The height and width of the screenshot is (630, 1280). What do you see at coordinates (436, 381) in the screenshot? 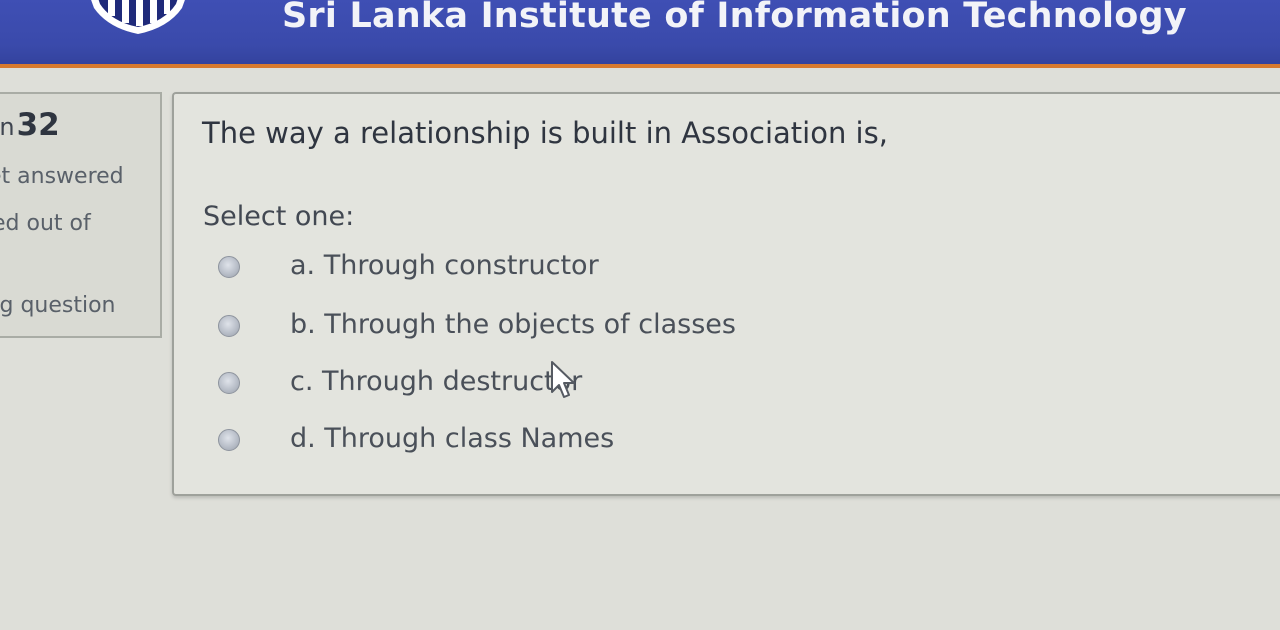
I see `answer-option-label: c. Through destructor` at bounding box center [436, 381].